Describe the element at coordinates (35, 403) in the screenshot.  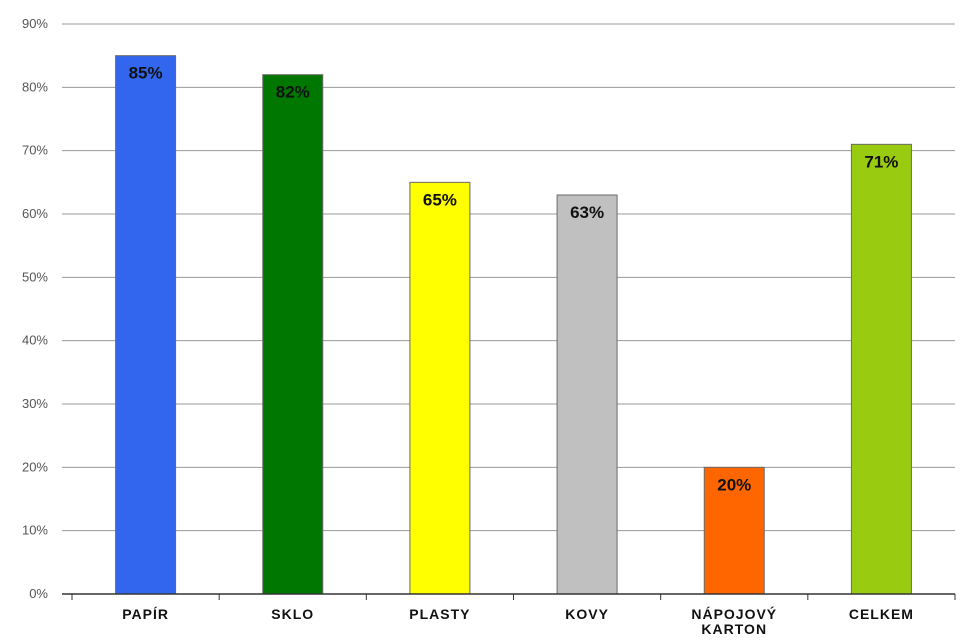
I see `y-tick-label: 30%` at that location.